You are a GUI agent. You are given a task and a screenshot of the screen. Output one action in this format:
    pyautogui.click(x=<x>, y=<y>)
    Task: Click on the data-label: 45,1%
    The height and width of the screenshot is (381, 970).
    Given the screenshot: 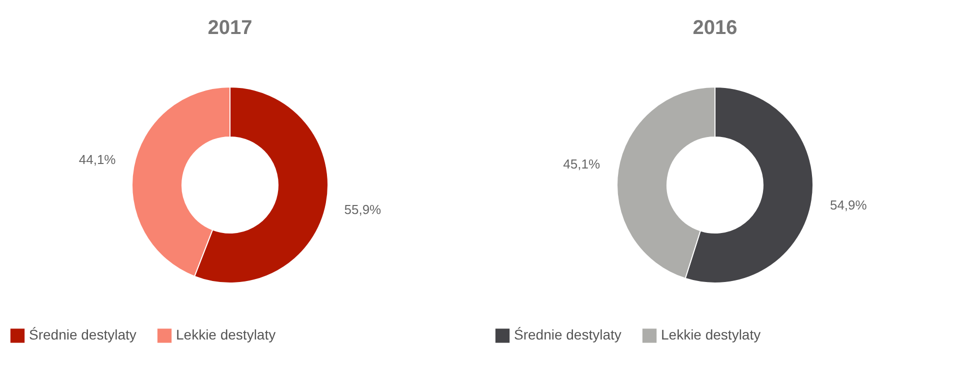 What is the action you would take?
    pyautogui.click(x=581, y=164)
    